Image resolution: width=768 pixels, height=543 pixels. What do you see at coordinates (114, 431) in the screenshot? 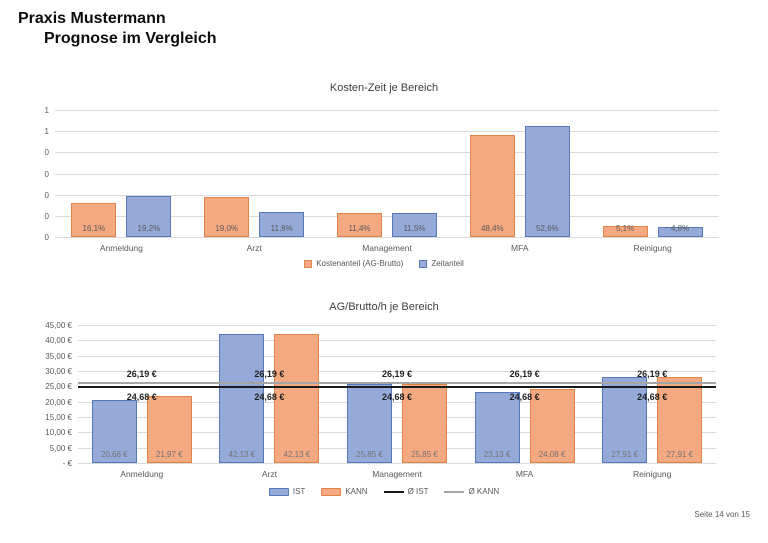
I see `bar-ist: 20,68 €` at bounding box center [114, 431].